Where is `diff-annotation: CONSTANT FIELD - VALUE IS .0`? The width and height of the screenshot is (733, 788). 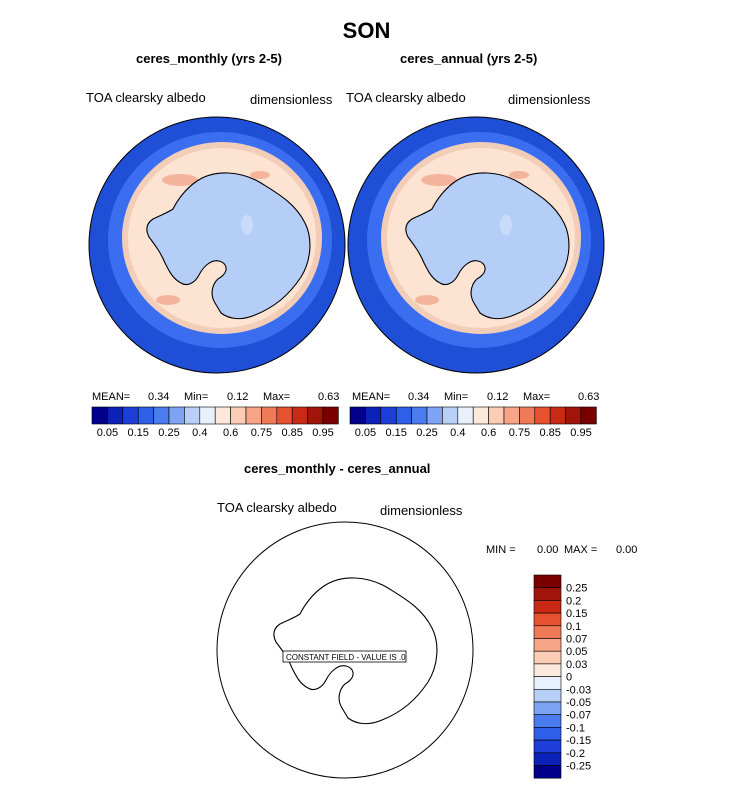
diff-annotation: CONSTANT FIELD - VALUE IS .0 is located at coordinates (346, 657).